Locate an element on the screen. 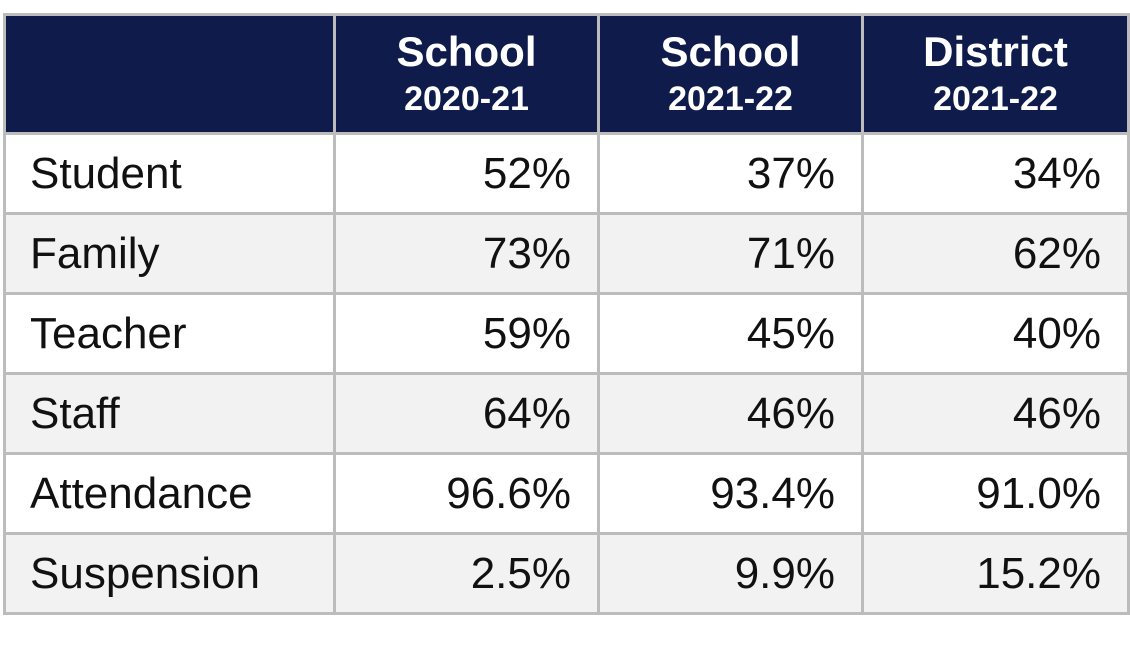 The height and width of the screenshot is (651, 1130). cell-value: 91.0% is located at coordinates (995, 493).